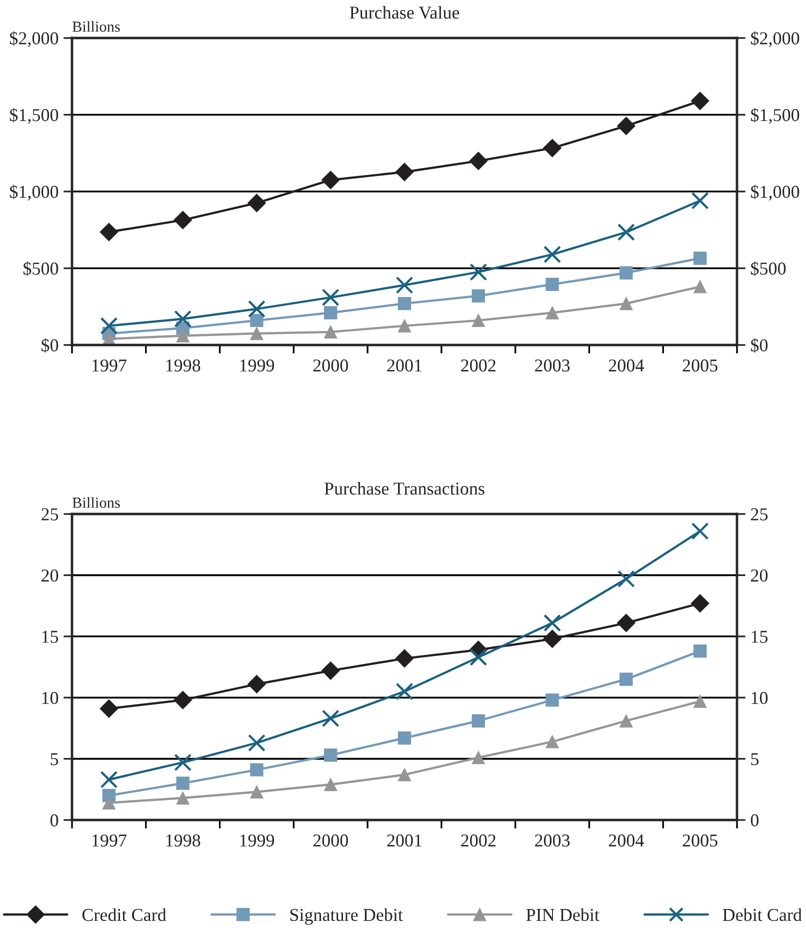 This screenshot has width=806, height=941. Describe the element at coordinates (50, 575) in the screenshot. I see `y-tick-label: 20` at that location.